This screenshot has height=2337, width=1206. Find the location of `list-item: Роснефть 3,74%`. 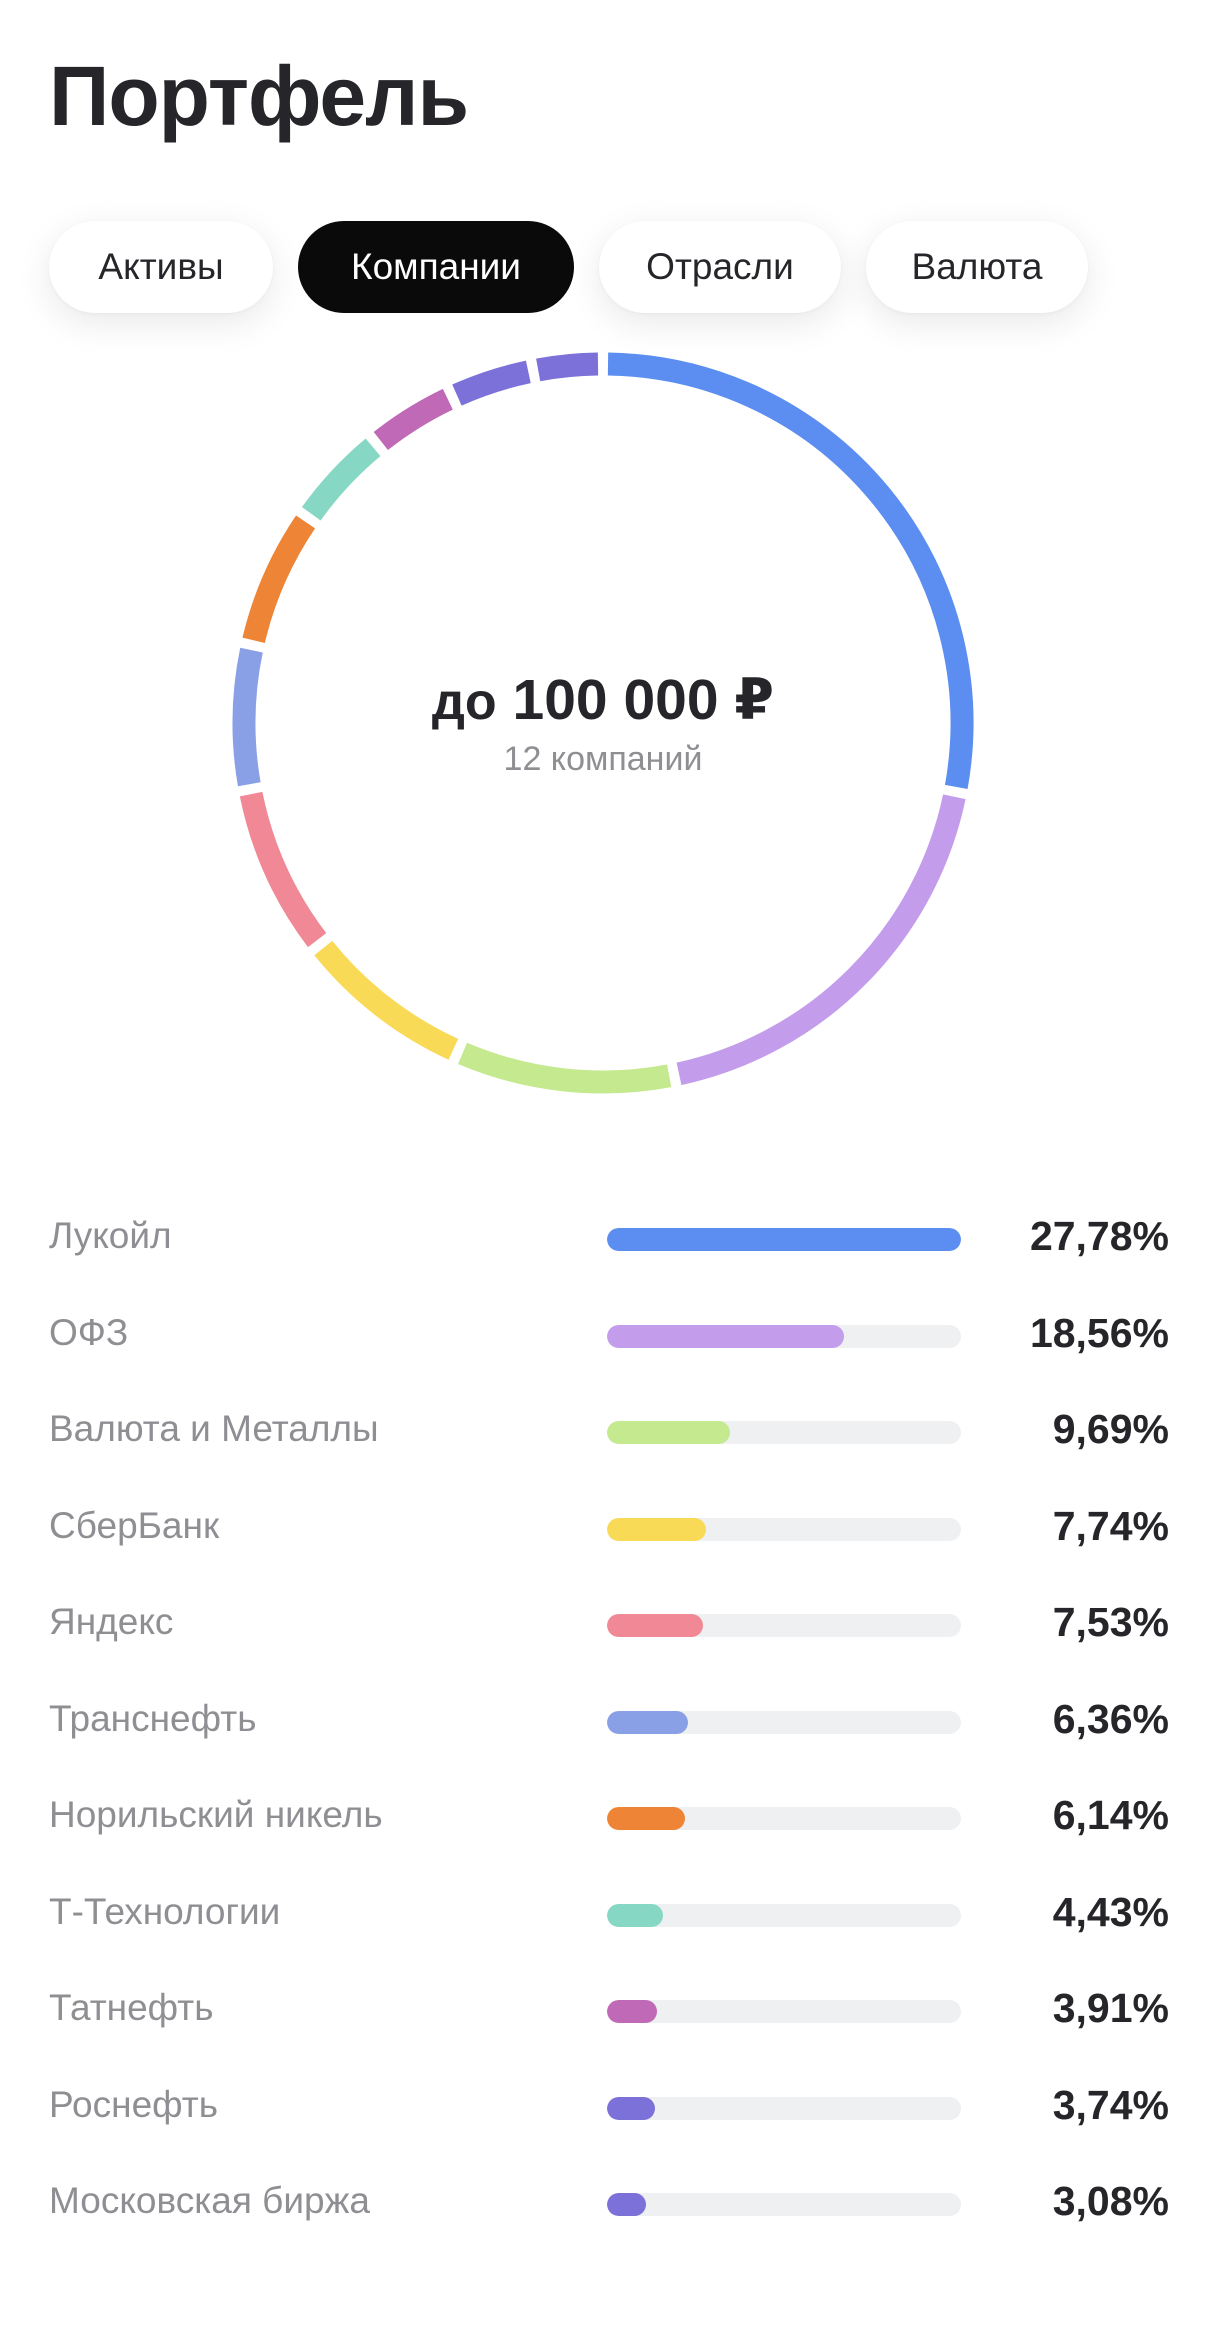

list-item: Роснефть 3,74% is located at coordinates (609, 2110).